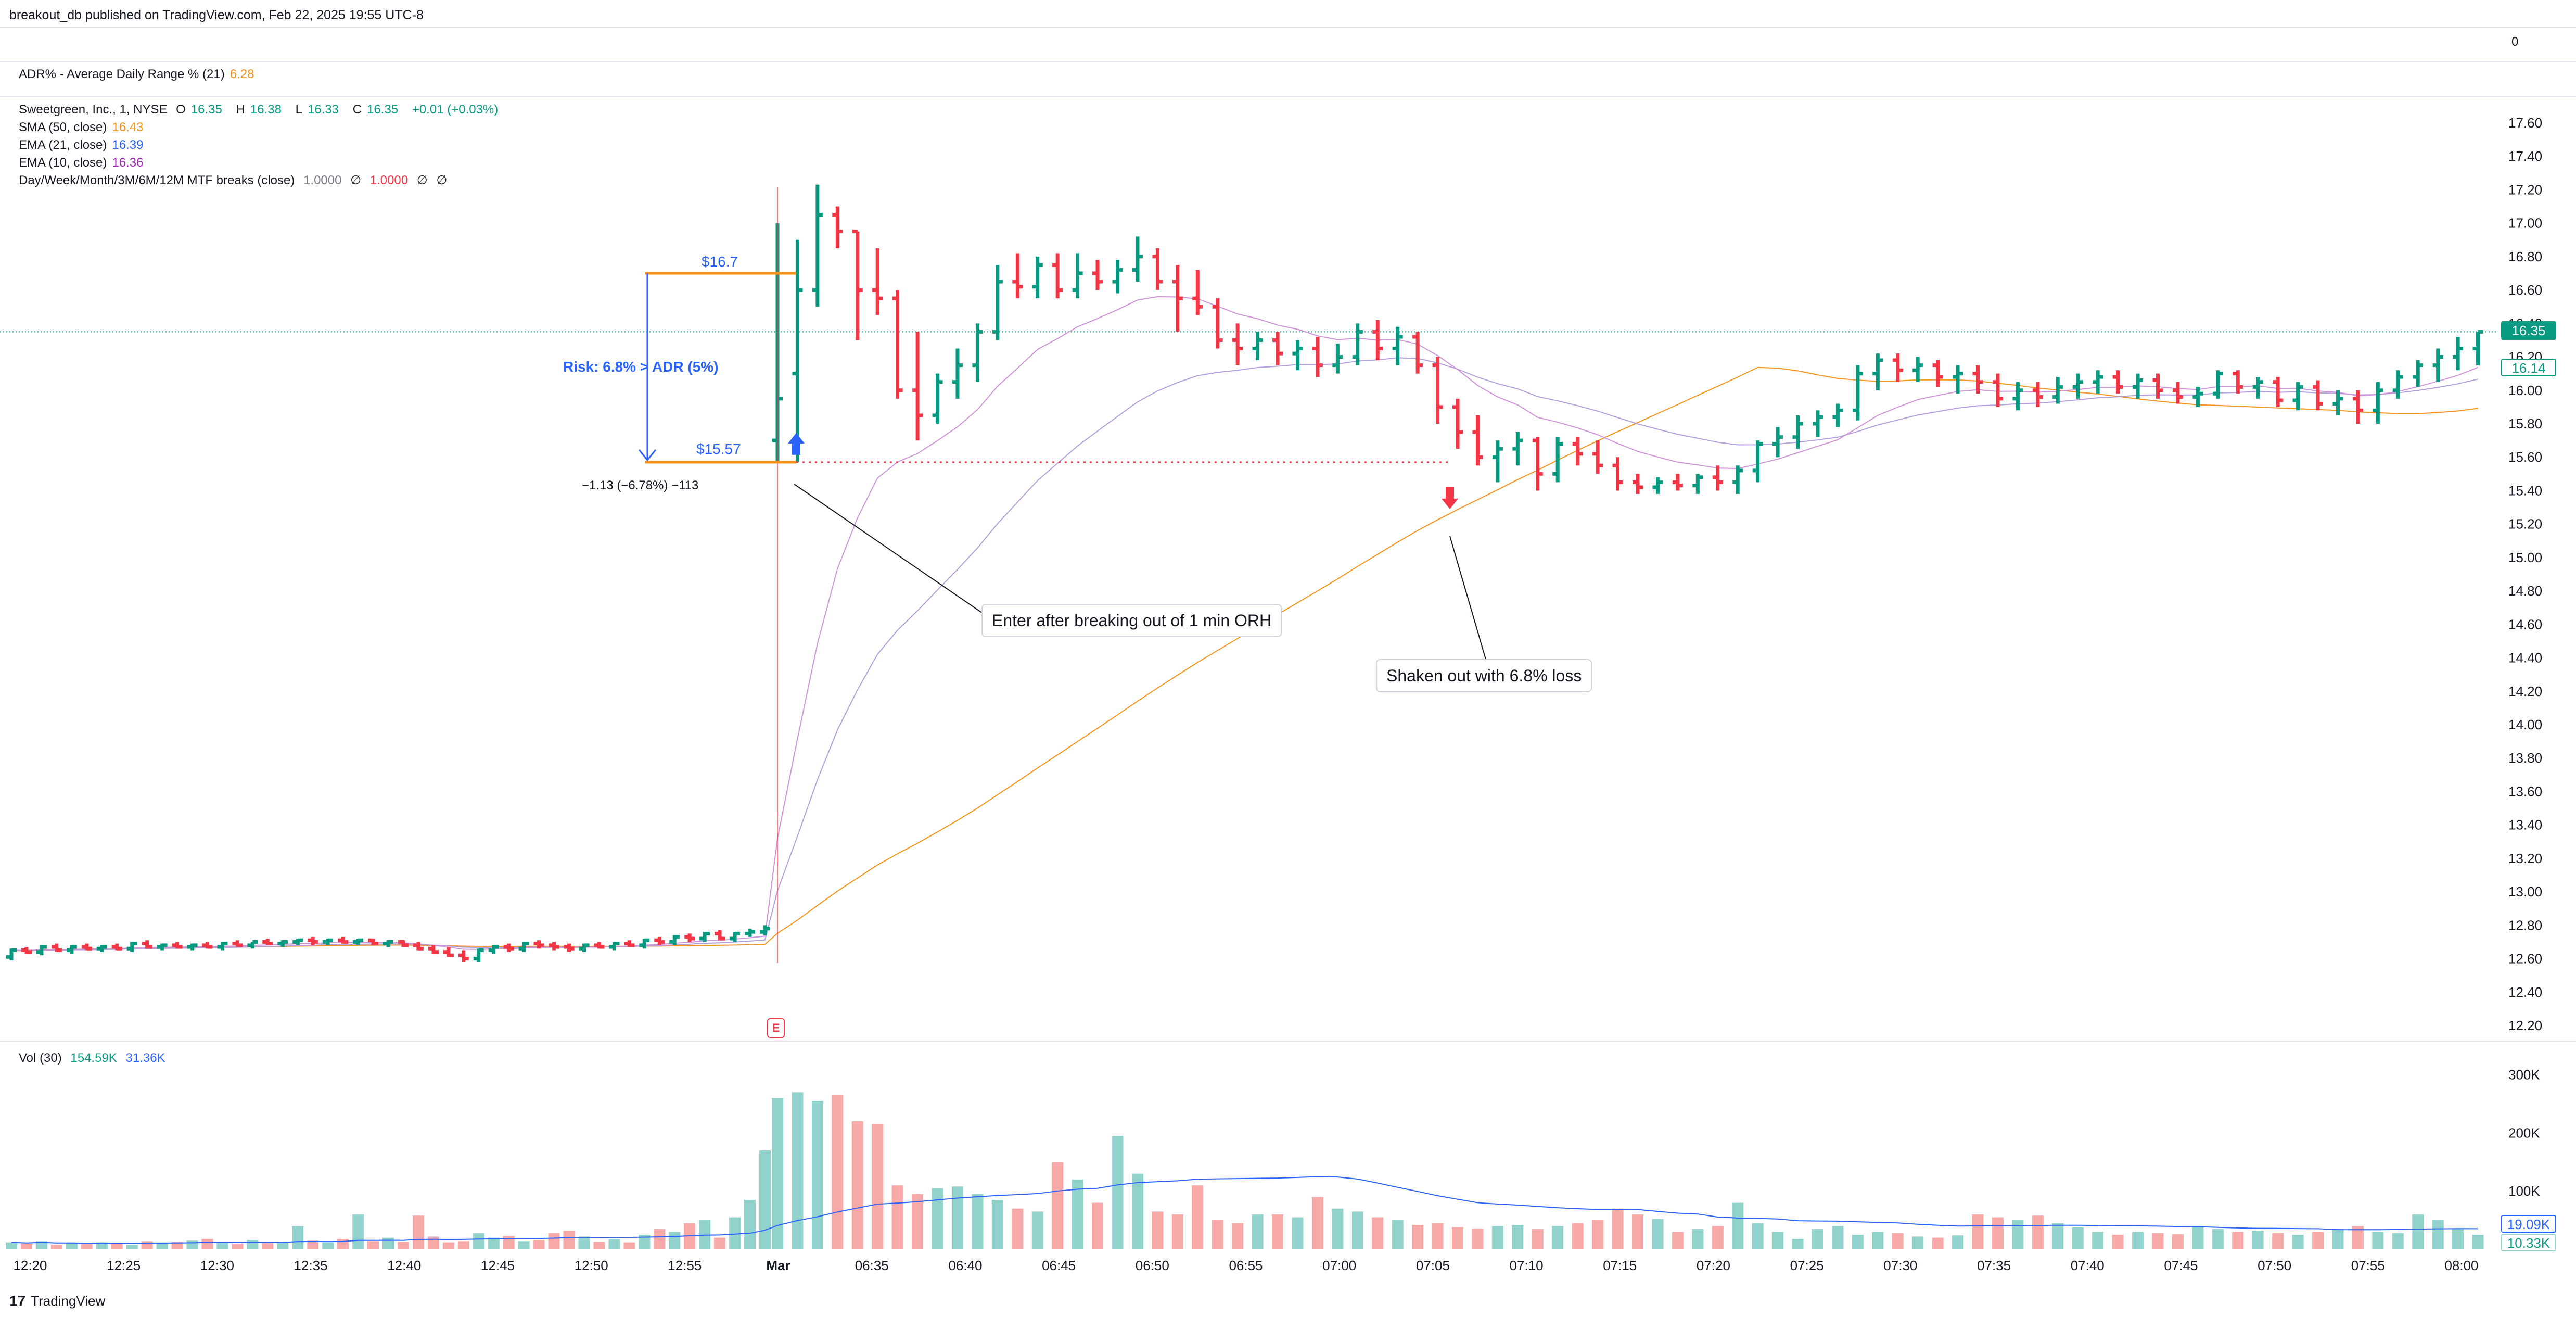 The width and height of the screenshot is (2576, 1317). I want to click on volume-value-2: 31.36K, so click(145, 1058).